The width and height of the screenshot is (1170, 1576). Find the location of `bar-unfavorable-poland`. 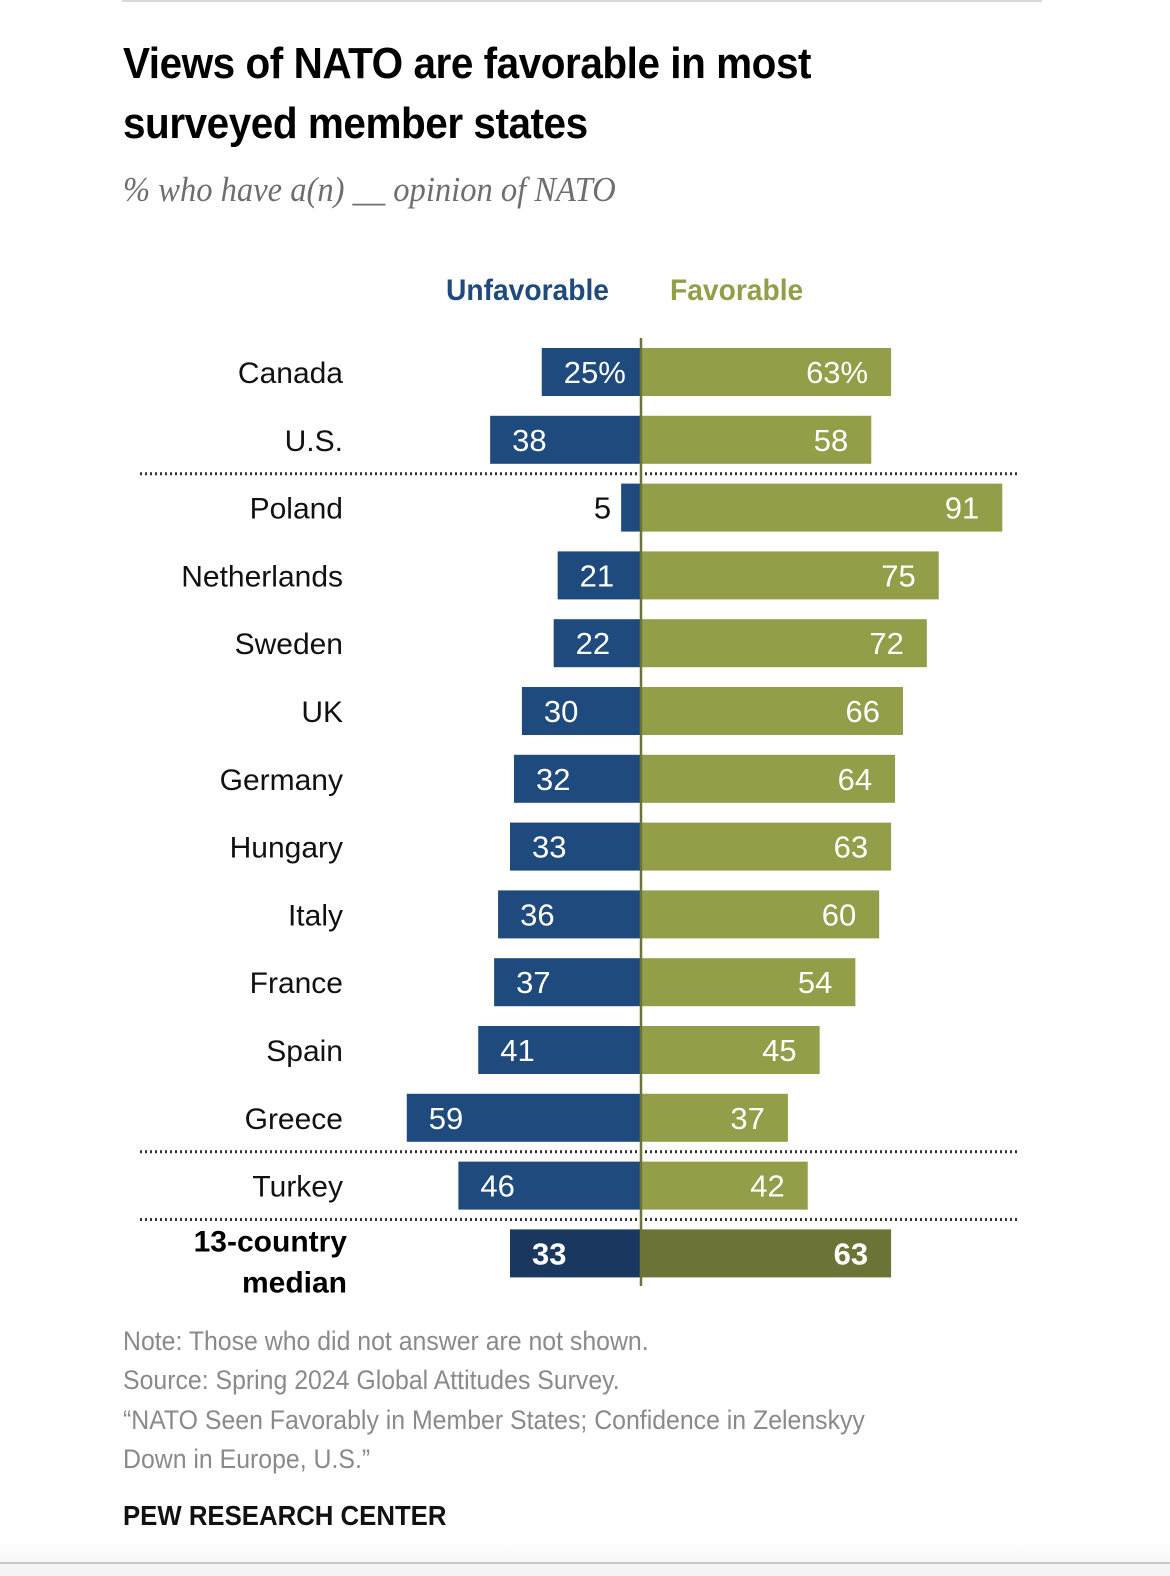

bar-unfavorable-poland is located at coordinates (631, 507).